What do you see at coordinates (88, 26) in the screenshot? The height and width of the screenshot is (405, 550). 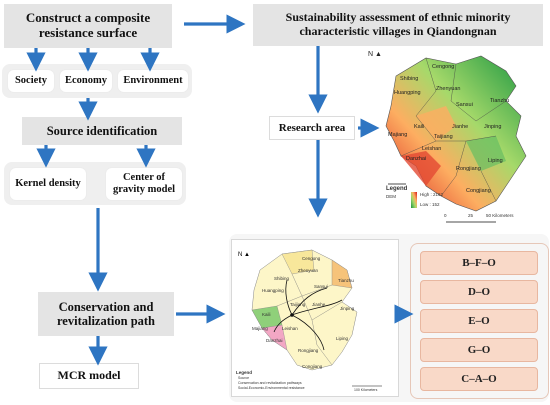 I see `composite-resistance-box: Construct a composite resistance surface` at bounding box center [88, 26].